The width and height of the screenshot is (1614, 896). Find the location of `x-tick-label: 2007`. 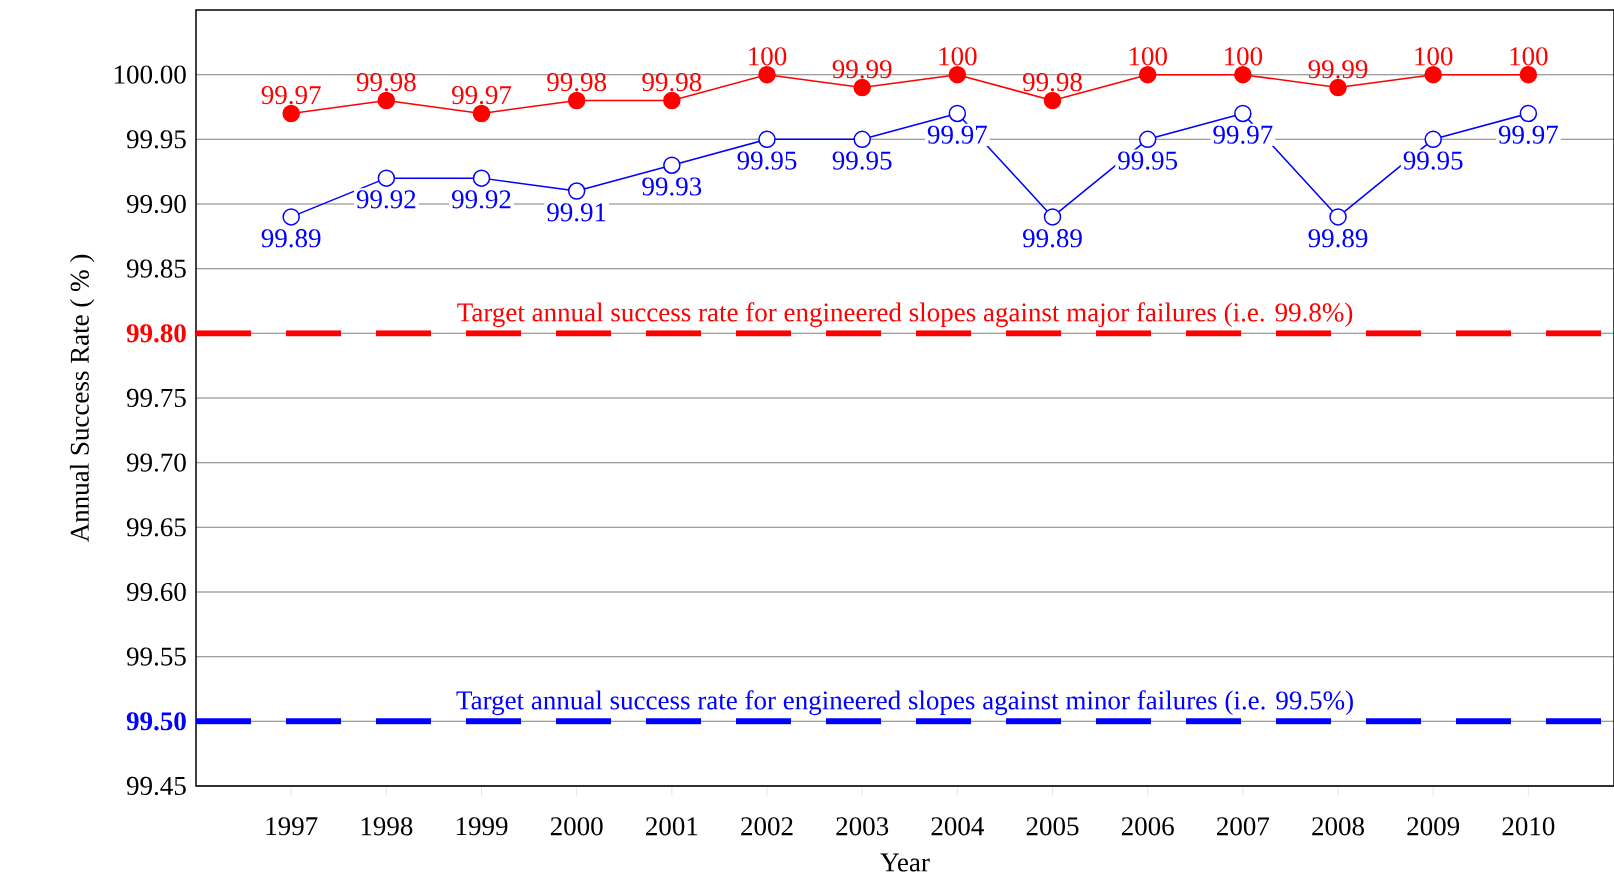

x-tick-label: 2007 is located at coordinates (1243, 826).